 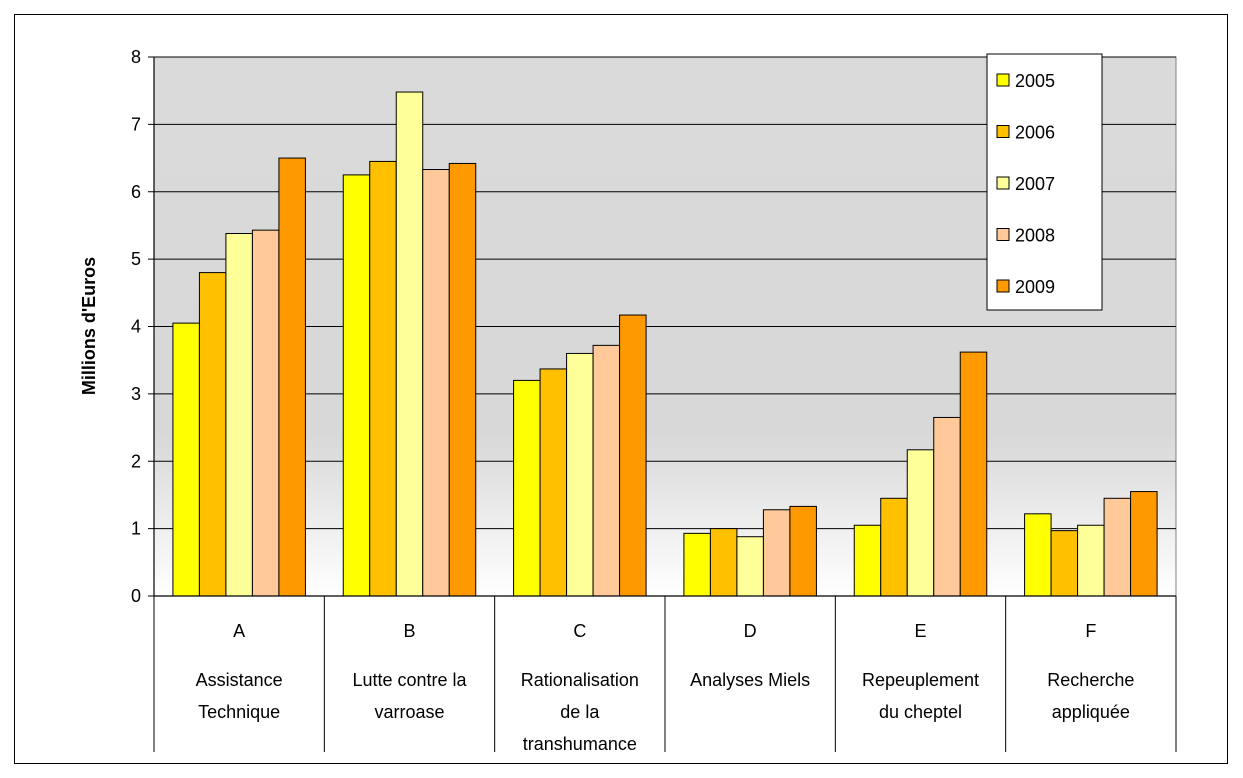 I want to click on bar-2007-D, so click(x=750, y=566).